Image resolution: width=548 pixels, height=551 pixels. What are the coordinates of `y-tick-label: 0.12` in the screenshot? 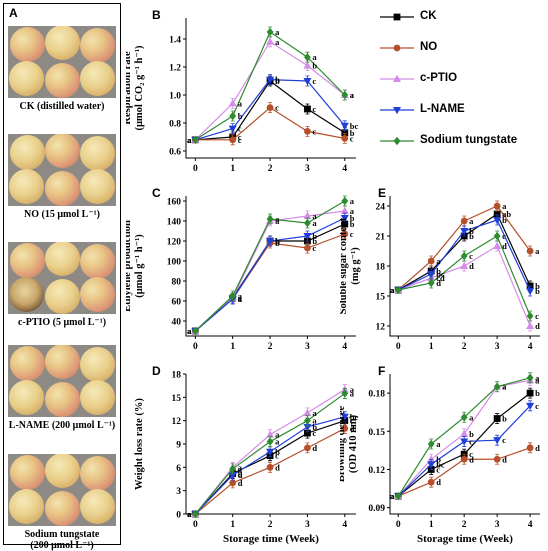 It's located at (376, 471).